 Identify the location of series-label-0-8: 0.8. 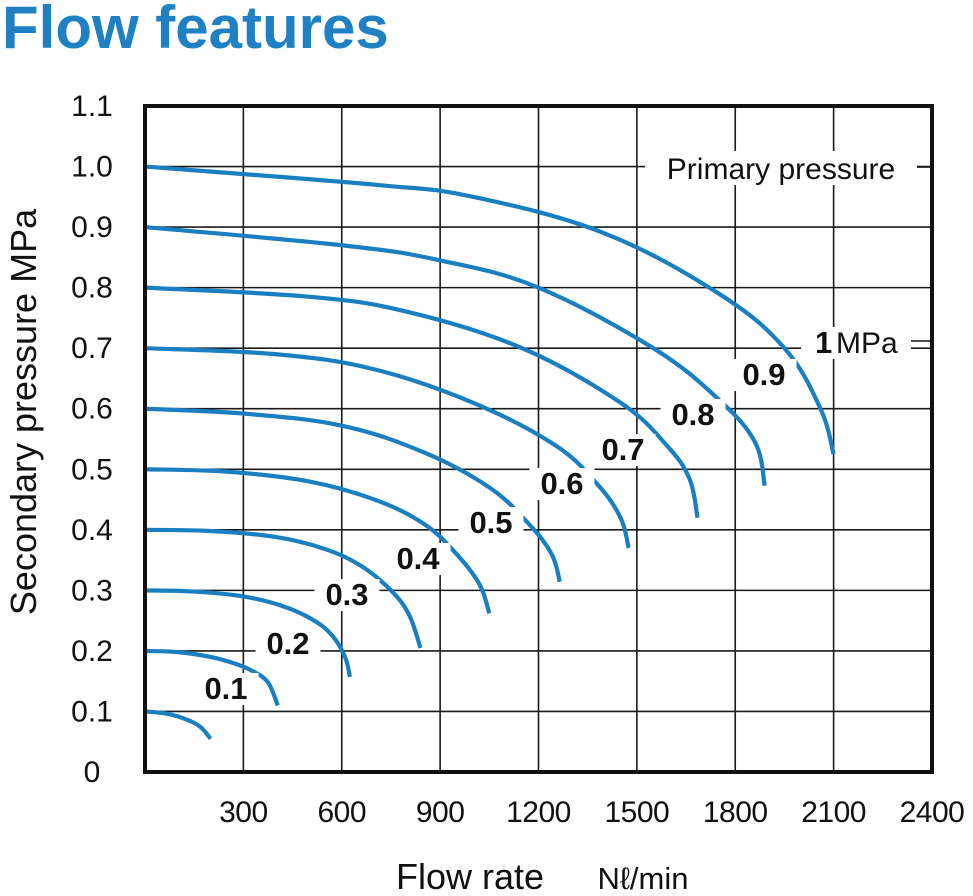
(692, 414).